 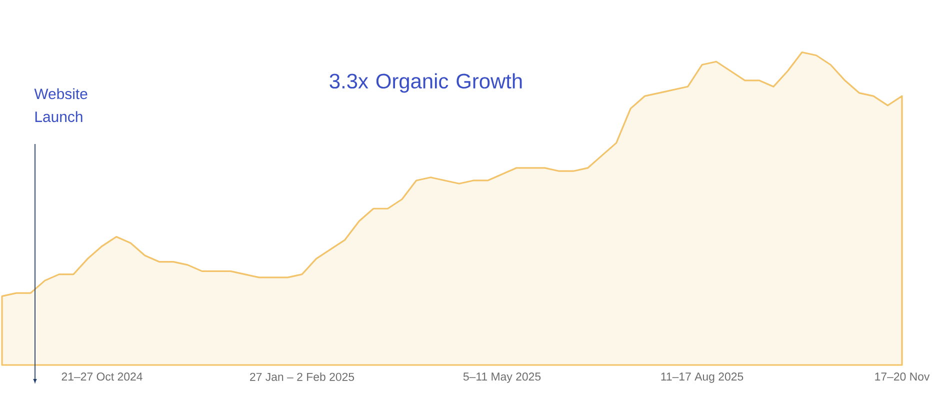 I want to click on x-tick-label: 11–17 Aug 2025, so click(x=702, y=377).